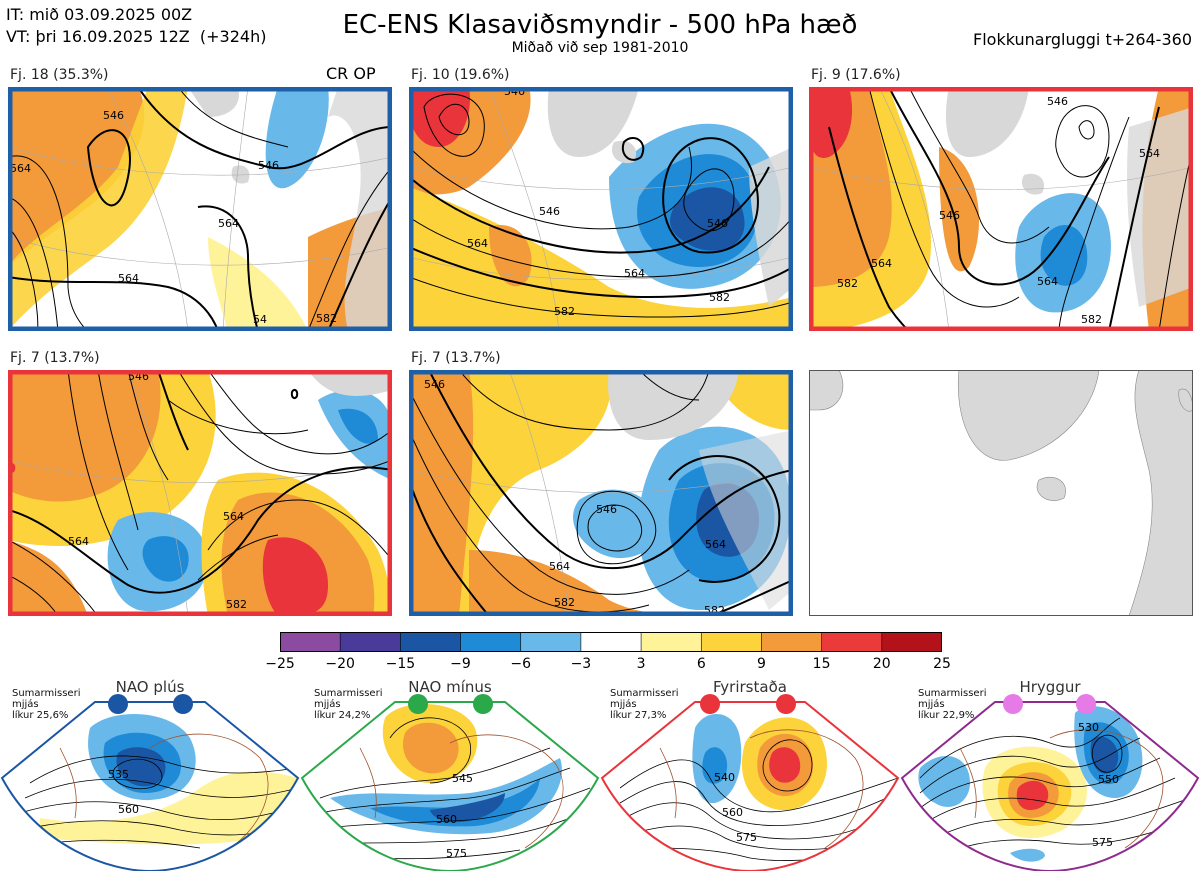 This screenshot has width=1200, height=875. What do you see at coordinates (360, 209) in the screenshot?
I see `cluster1-land-europe` at bounding box center [360, 209].